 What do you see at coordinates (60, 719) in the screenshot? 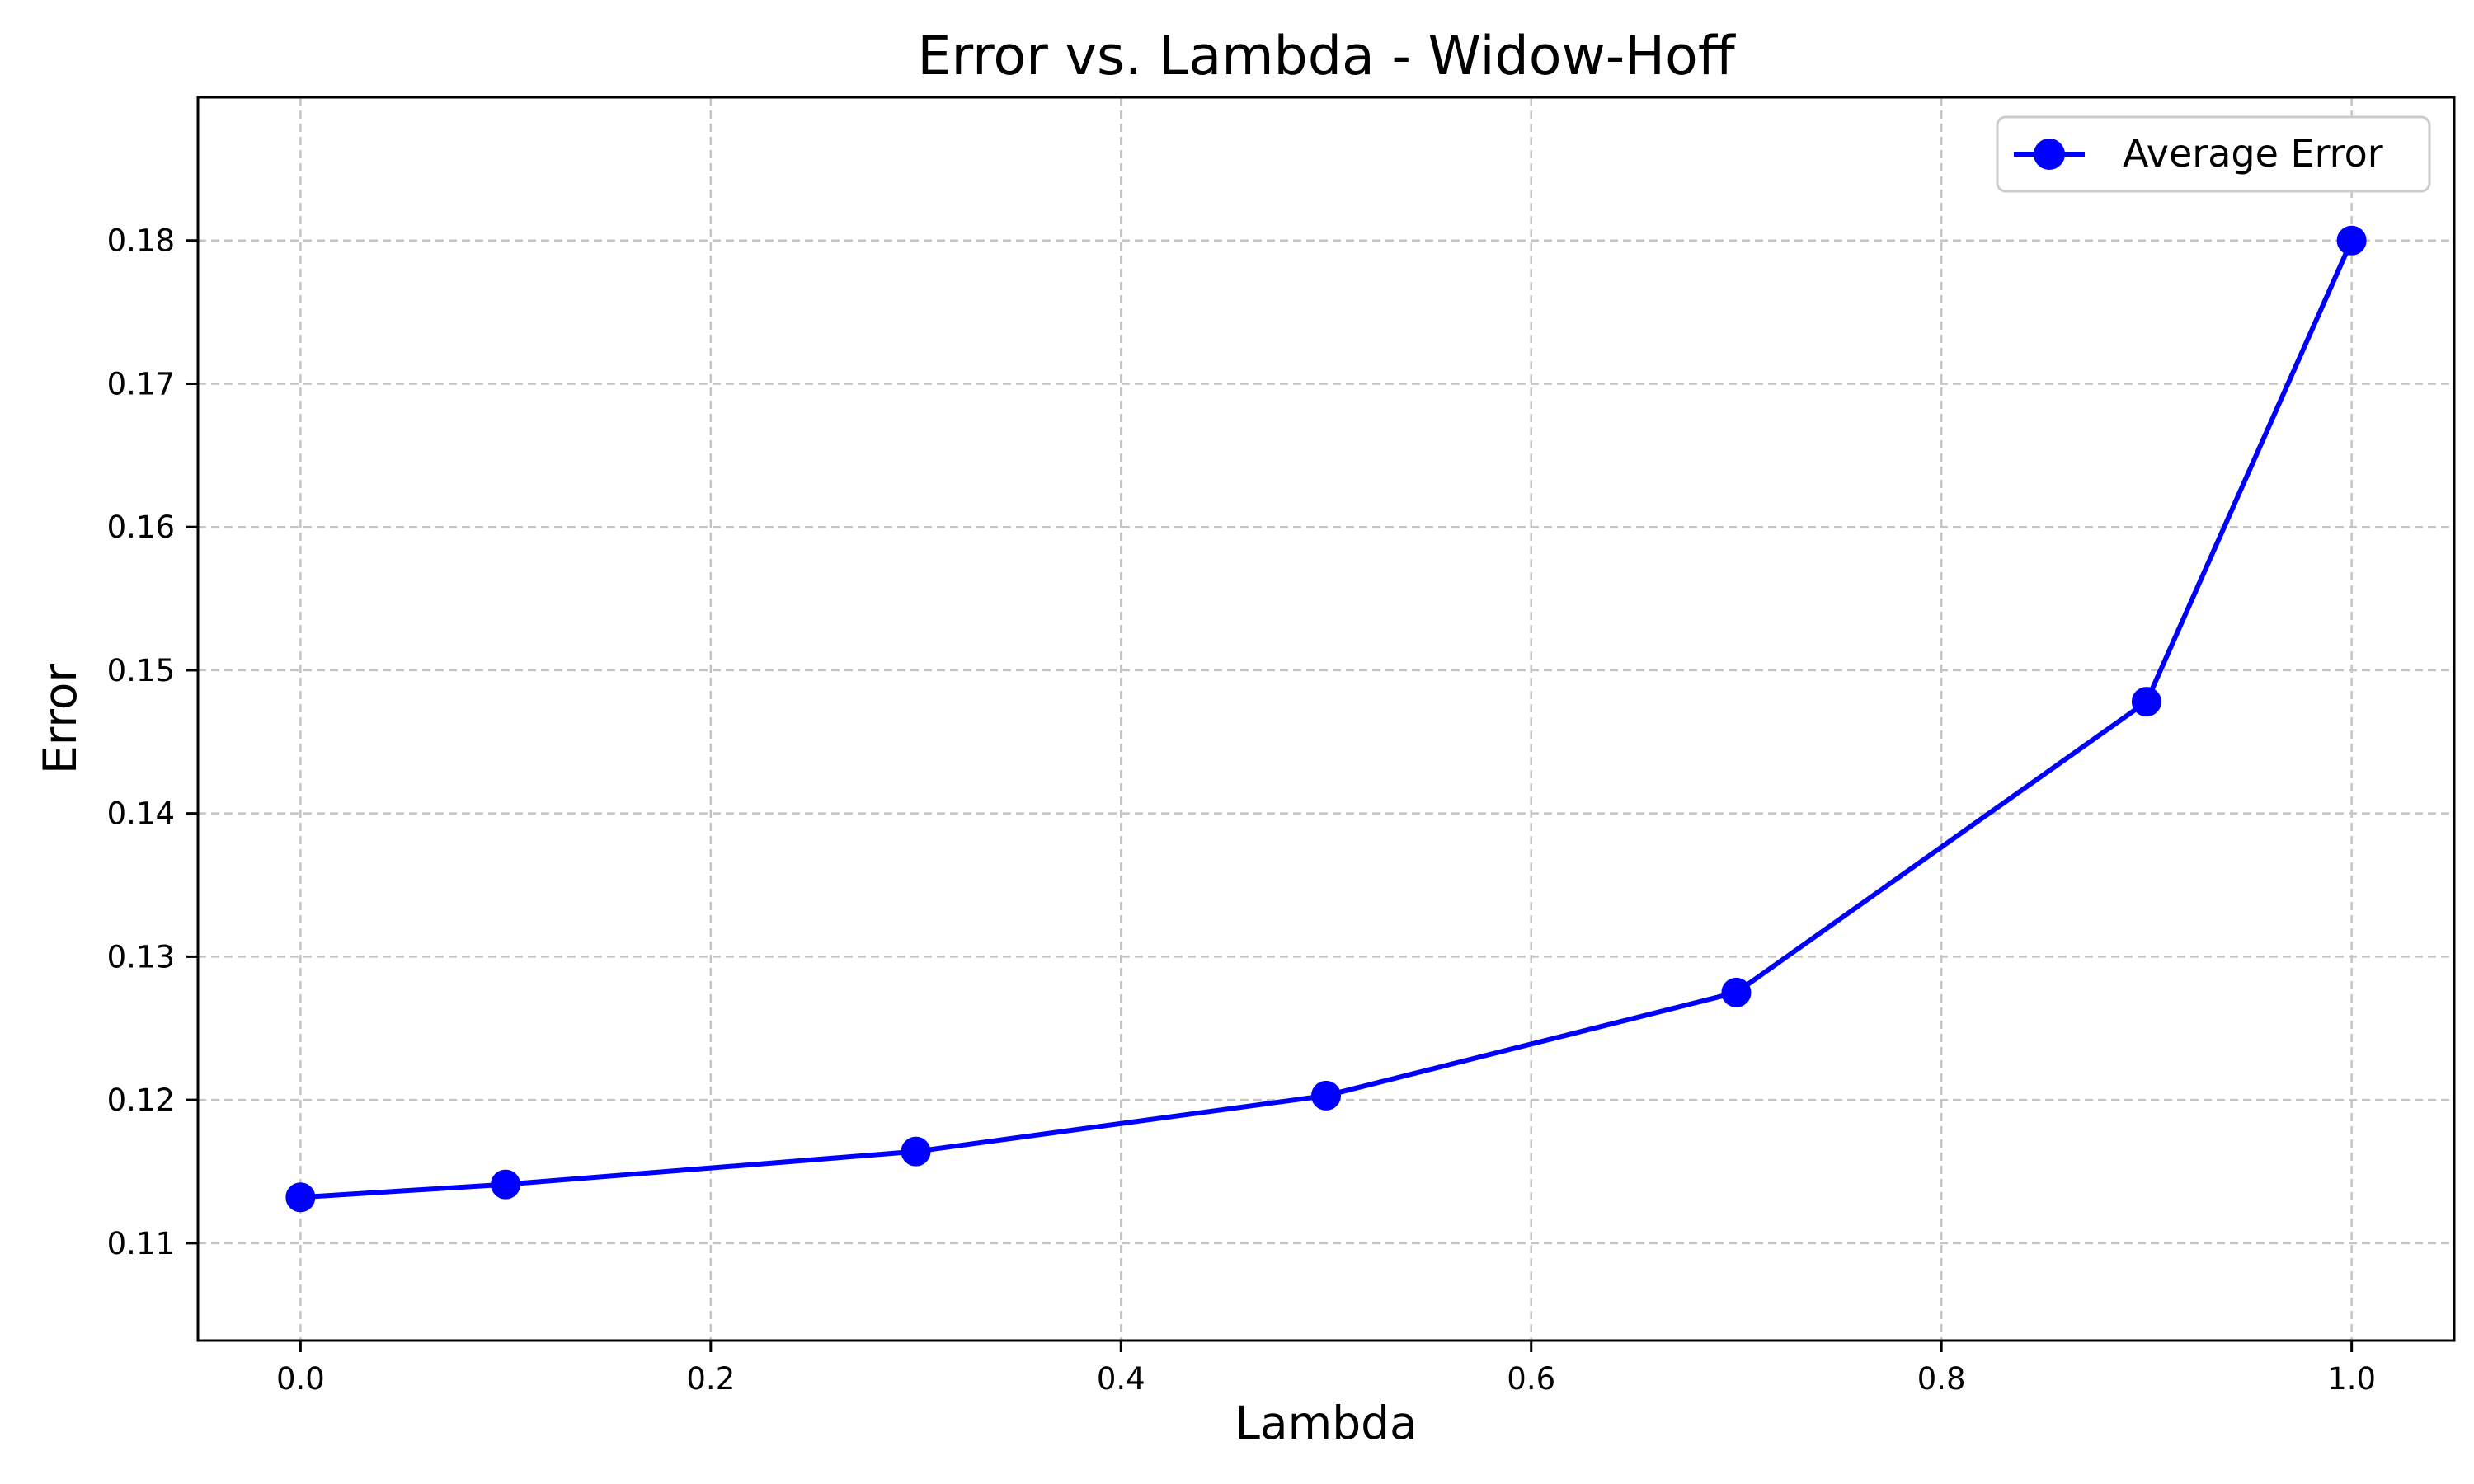
I see `y-axis-title: Error` at bounding box center [60, 719].